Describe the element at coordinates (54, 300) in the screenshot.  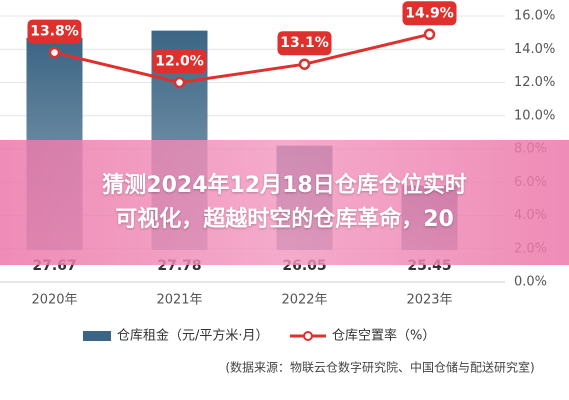
I see `x-tick-label: 2020年` at that location.